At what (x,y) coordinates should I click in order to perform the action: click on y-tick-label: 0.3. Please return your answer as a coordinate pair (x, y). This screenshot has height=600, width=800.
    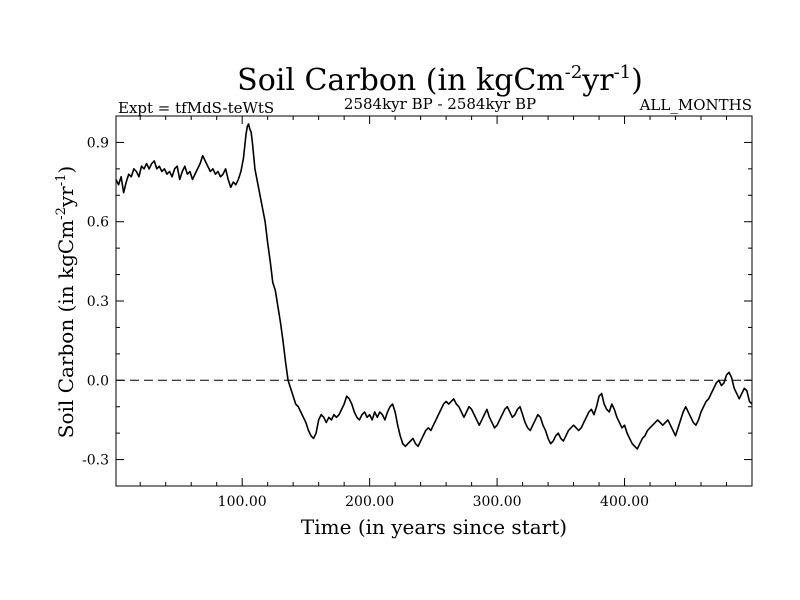
    Looking at the image, I should click on (98, 302).